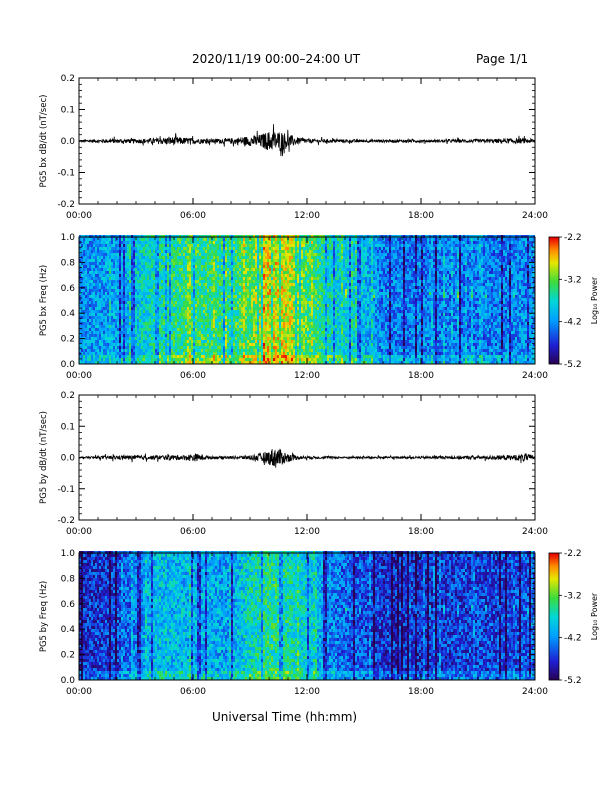 The width and height of the screenshot is (612, 792). I want to click on y-axis-label: PG5 by Freq (Hz), so click(44, 616).